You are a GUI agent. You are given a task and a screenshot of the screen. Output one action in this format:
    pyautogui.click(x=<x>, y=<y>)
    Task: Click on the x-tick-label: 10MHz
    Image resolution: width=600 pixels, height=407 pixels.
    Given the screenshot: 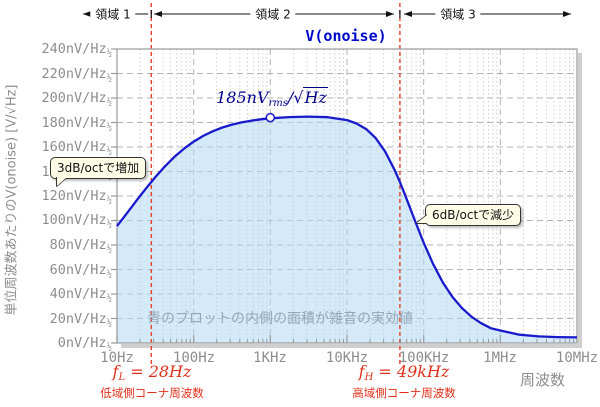 What is the action you would take?
    pyautogui.click(x=577, y=358)
    